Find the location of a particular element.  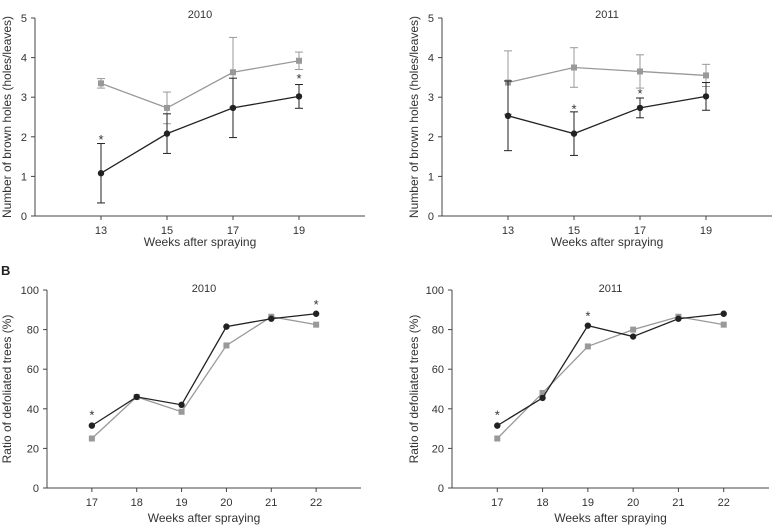

x-tick-label: 13 is located at coordinates (101, 231).